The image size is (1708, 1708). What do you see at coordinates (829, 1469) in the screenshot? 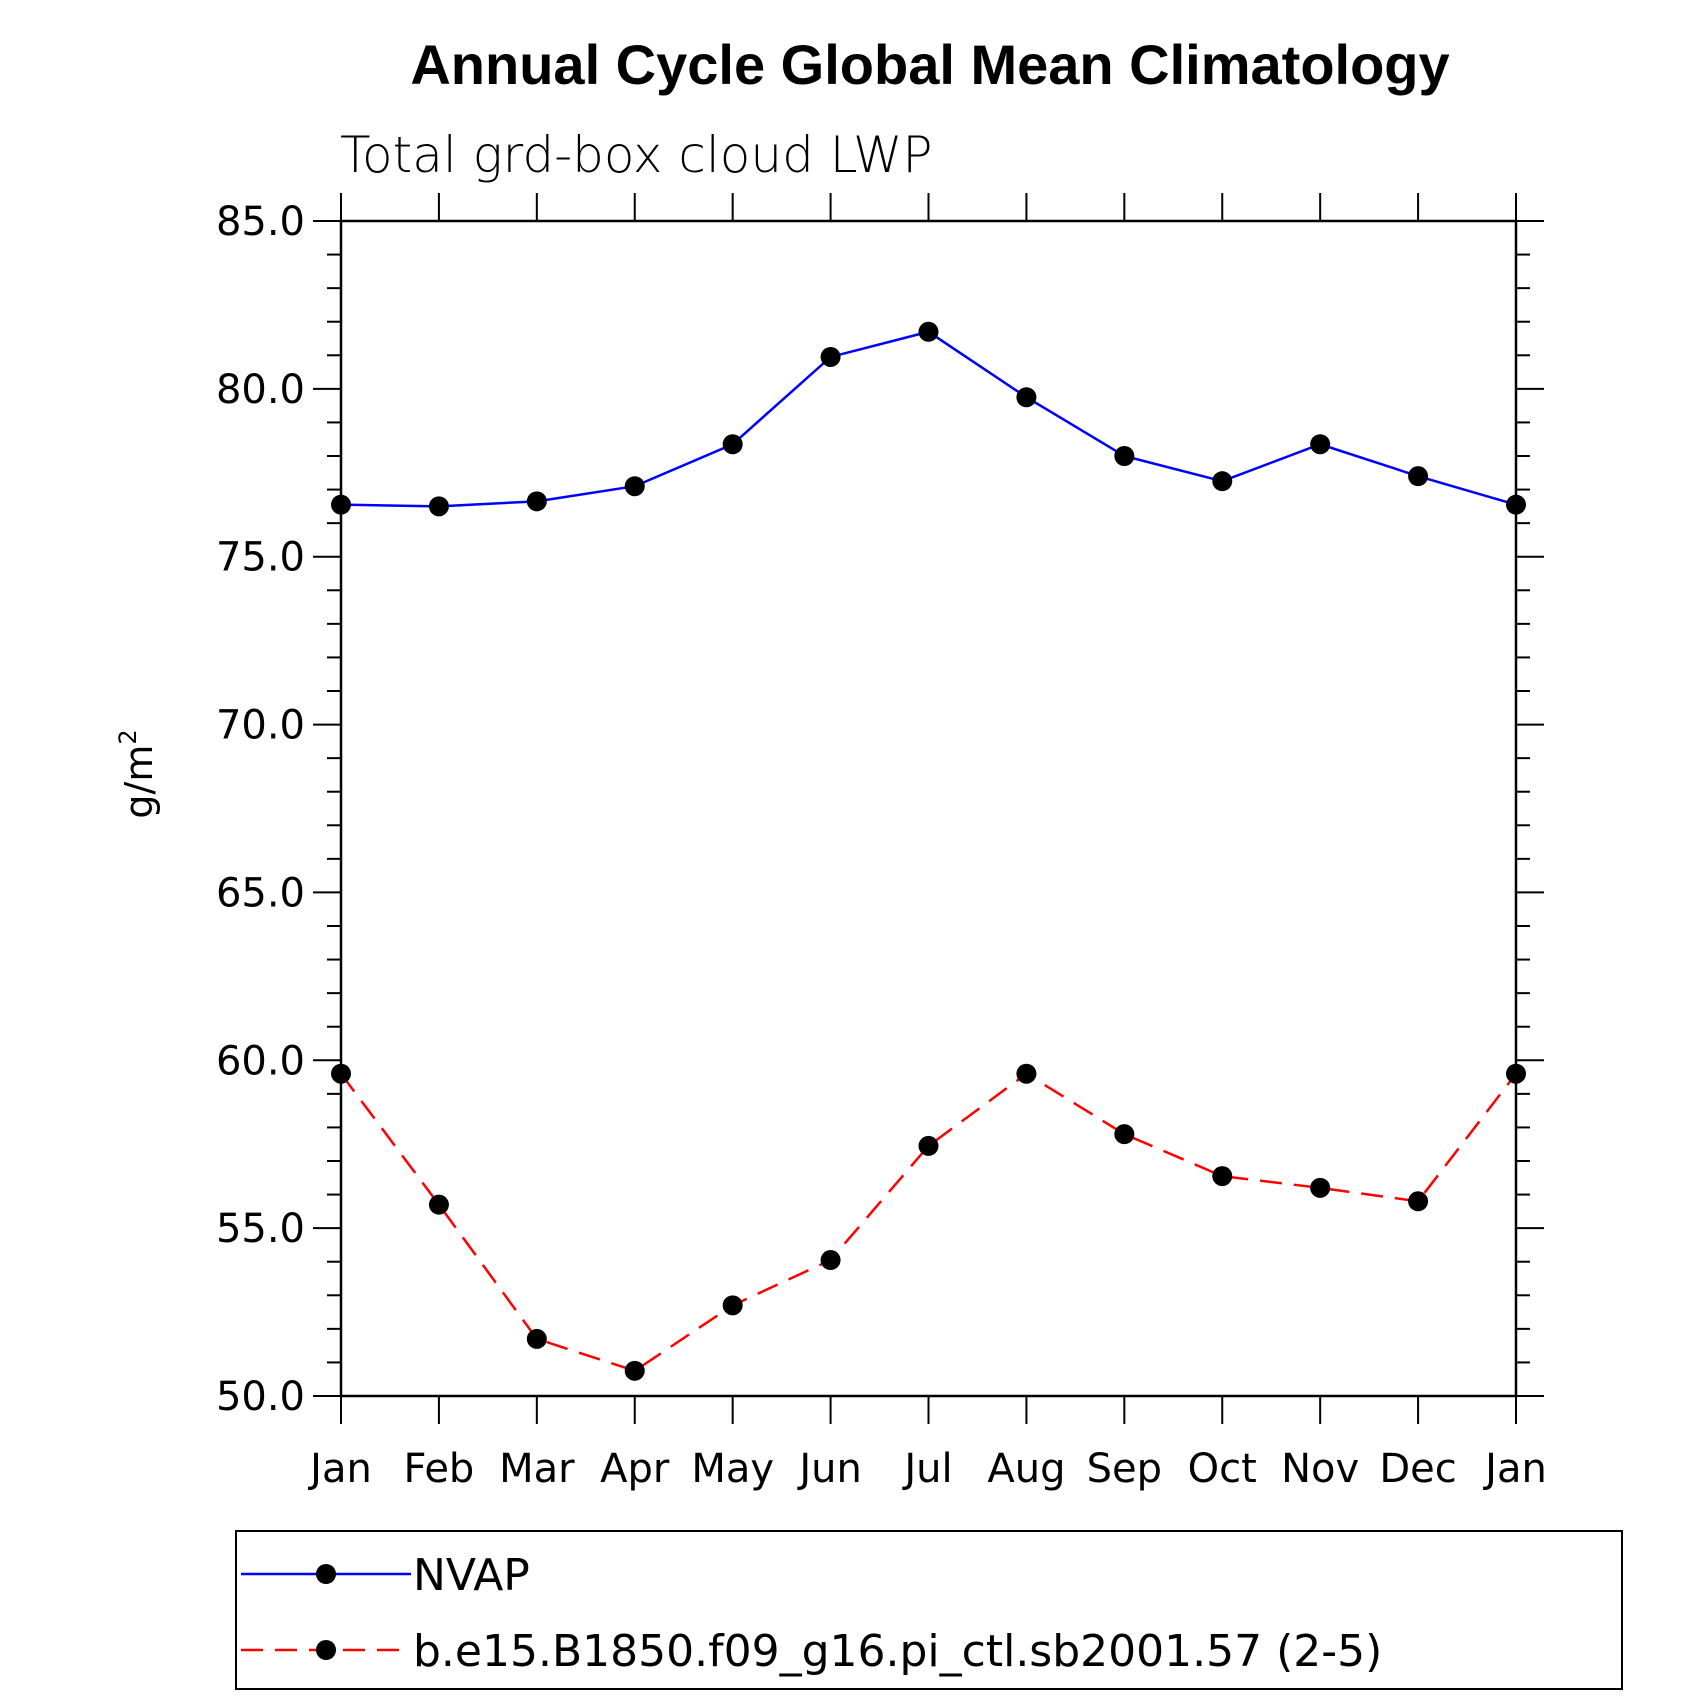
I see `x-tick-label: Jun` at bounding box center [829, 1469].